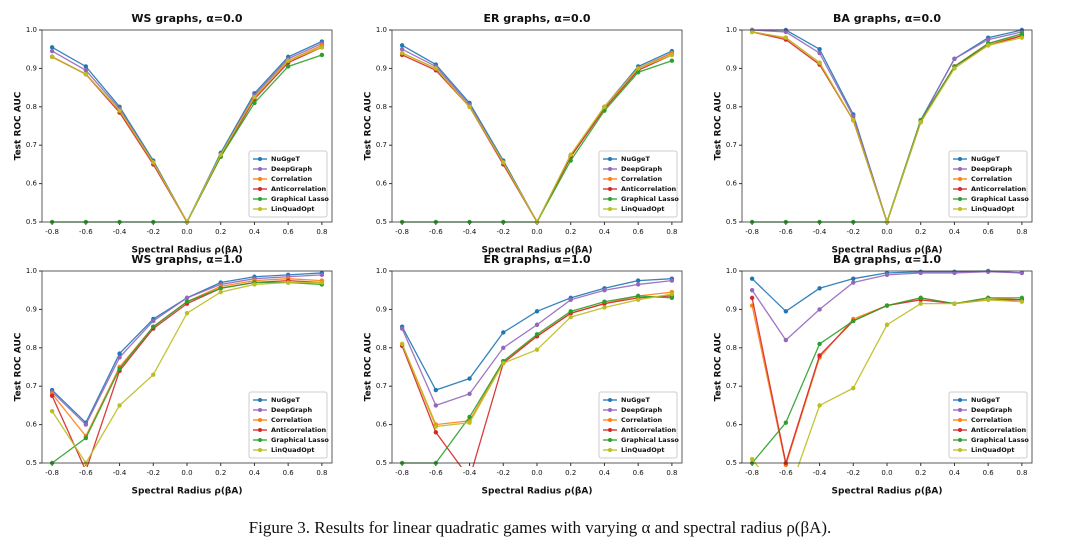 The image size is (1080, 550). Describe the element at coordinates (220, 473) in the screenshot. I see `x-tick-label: 0.2` at that location.